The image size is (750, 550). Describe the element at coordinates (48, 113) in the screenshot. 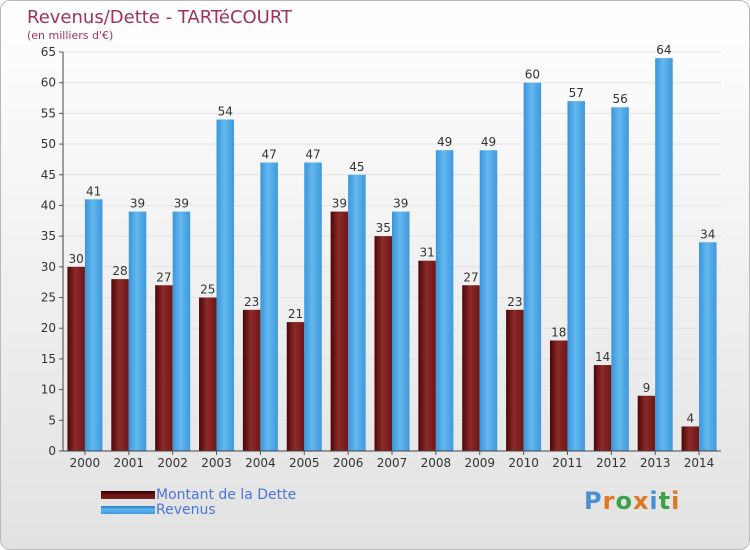

I see `y-tick-label: 55` at that location.